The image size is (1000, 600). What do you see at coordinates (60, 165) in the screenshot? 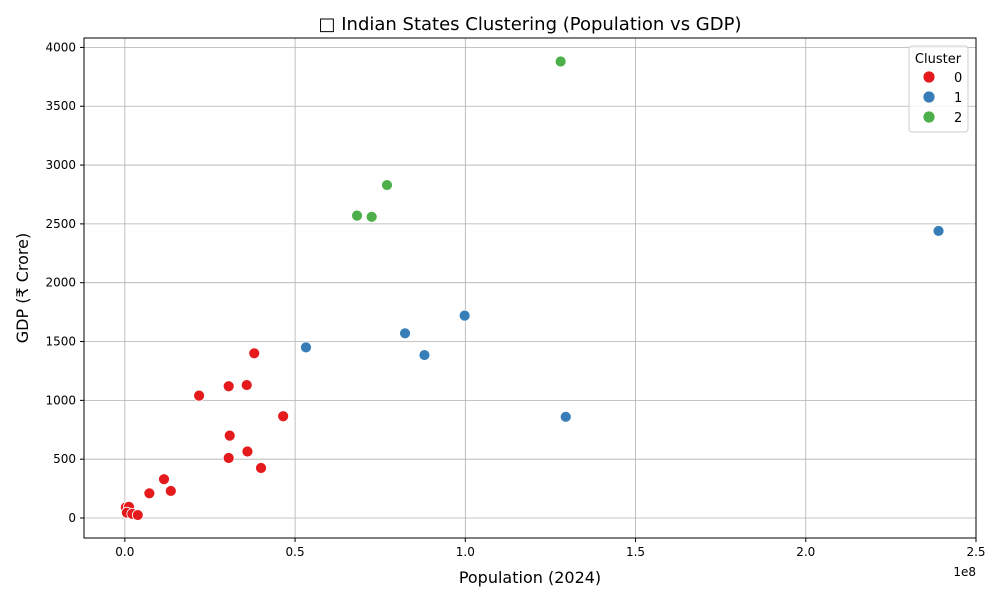
I see `y-tick-label: 3000` at bounding box center [60, 165].